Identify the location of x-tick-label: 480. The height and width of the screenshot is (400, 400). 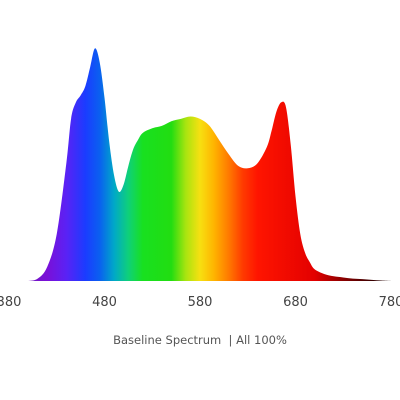
(104, 302).